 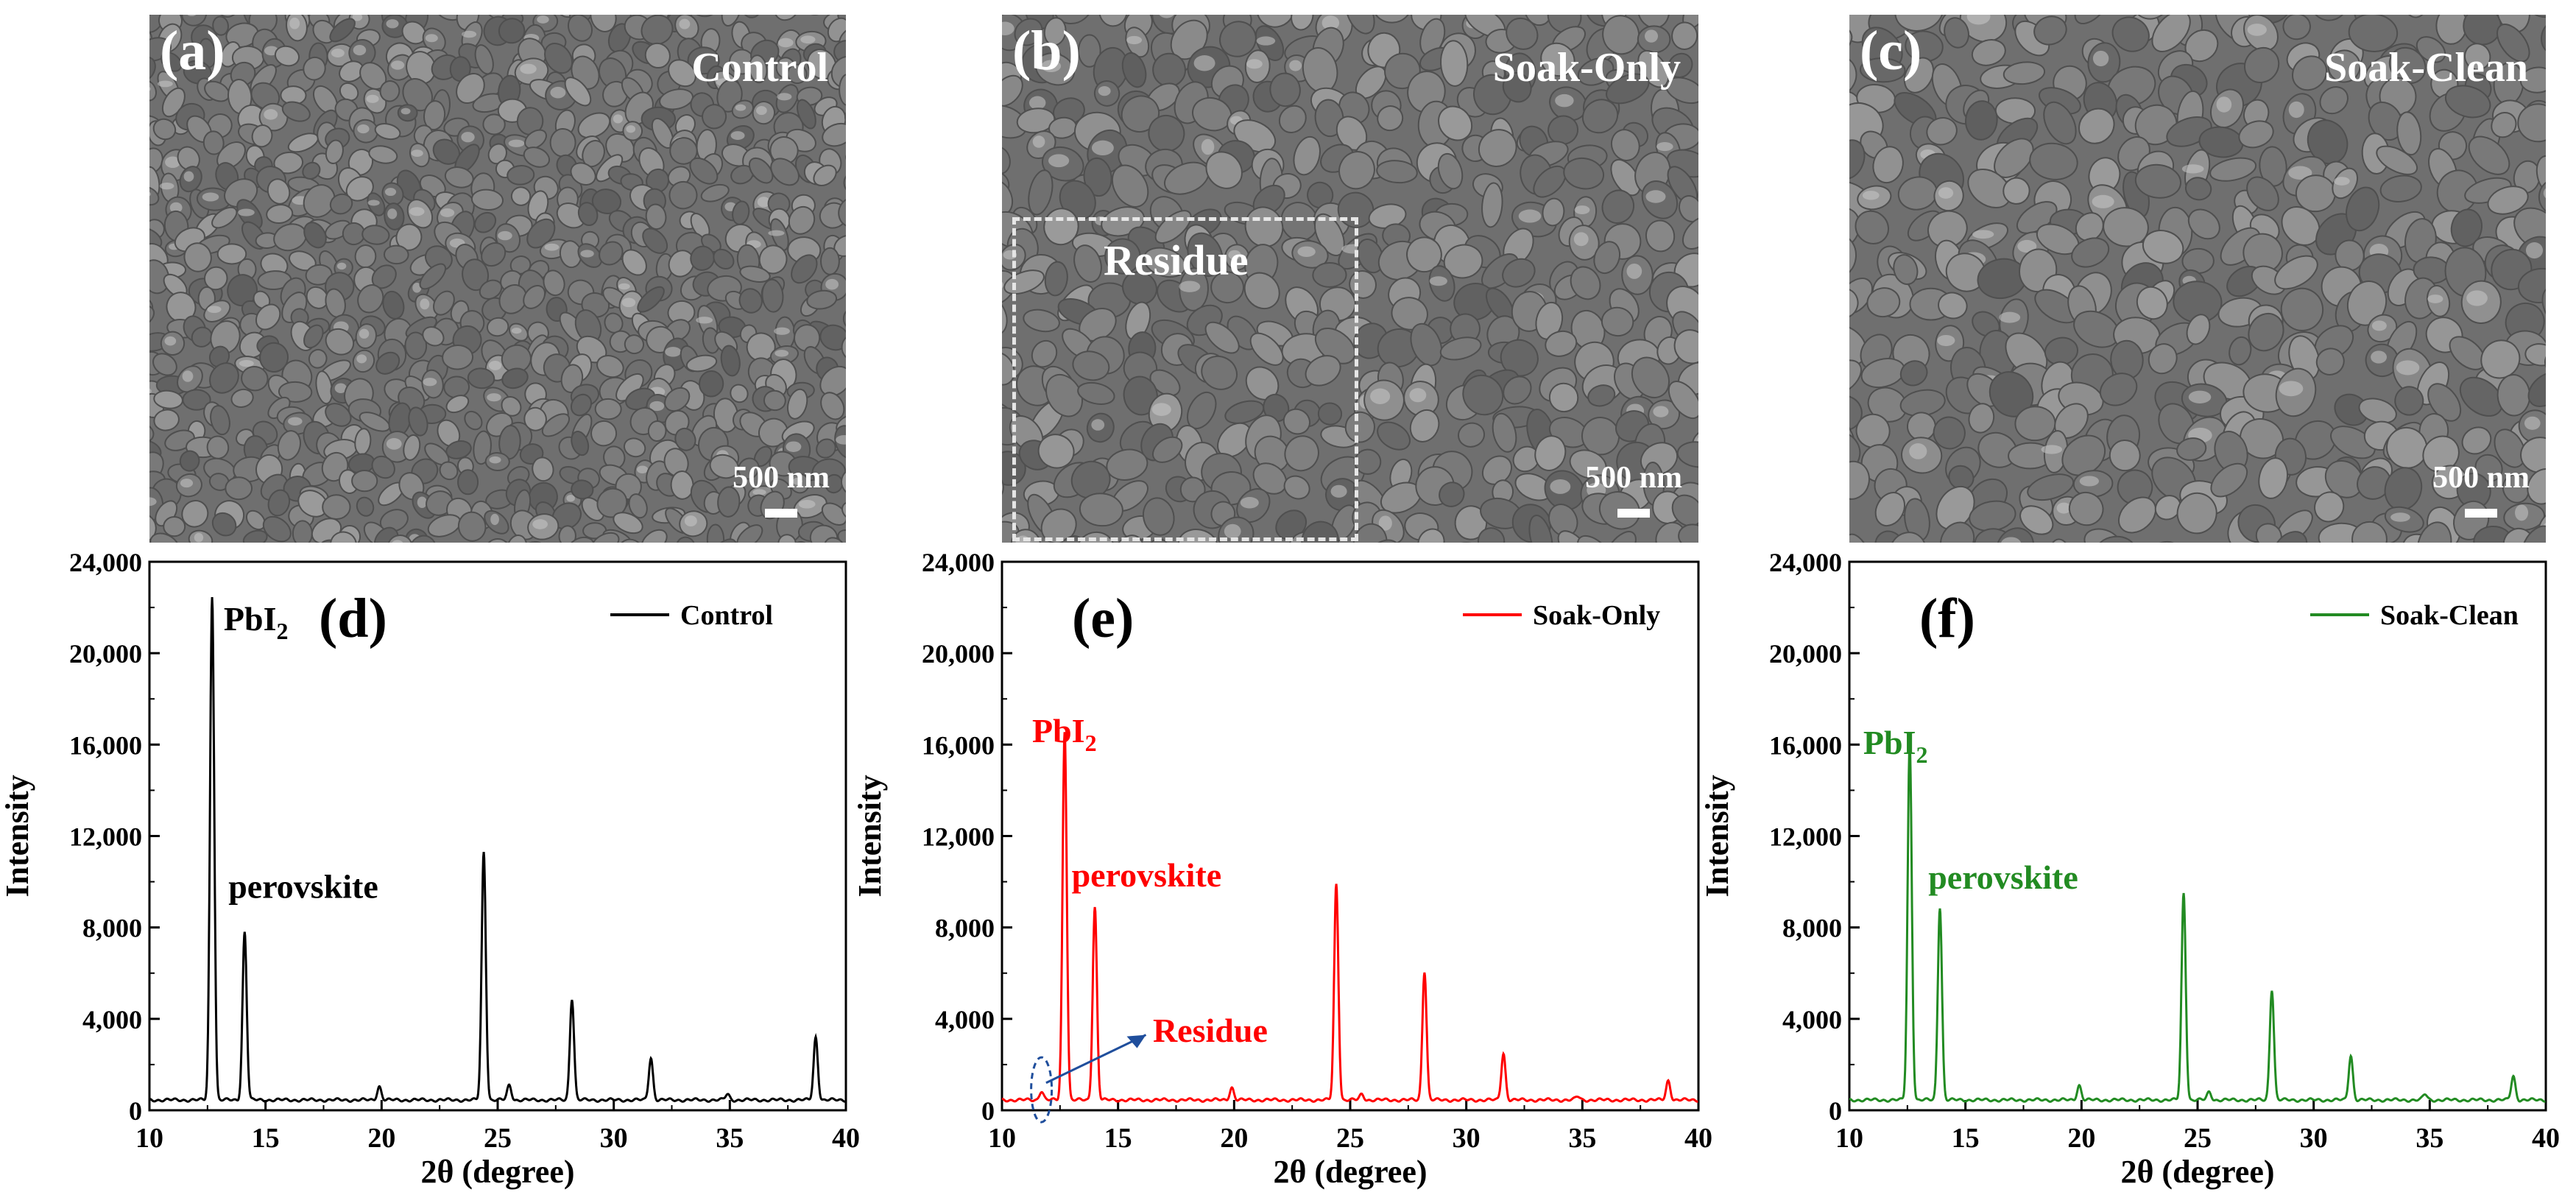 I want to click on grain-texture, so click(x=1350, y=279).